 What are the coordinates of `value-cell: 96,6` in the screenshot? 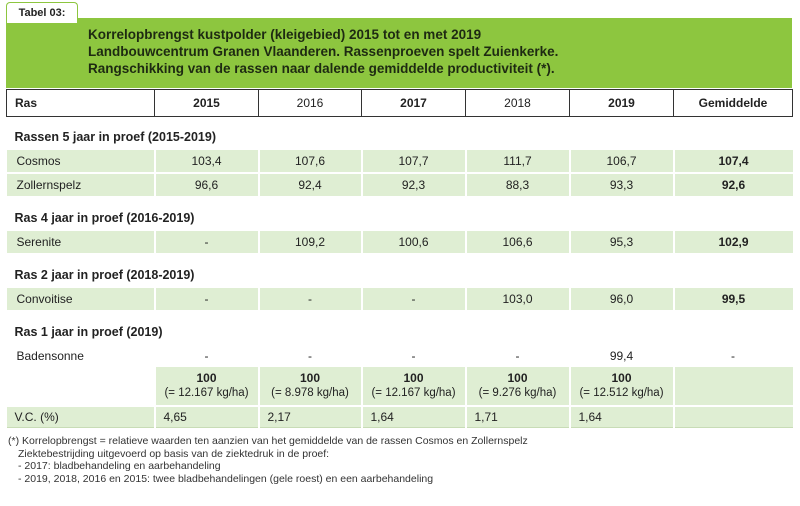 It's located at (206, 185).